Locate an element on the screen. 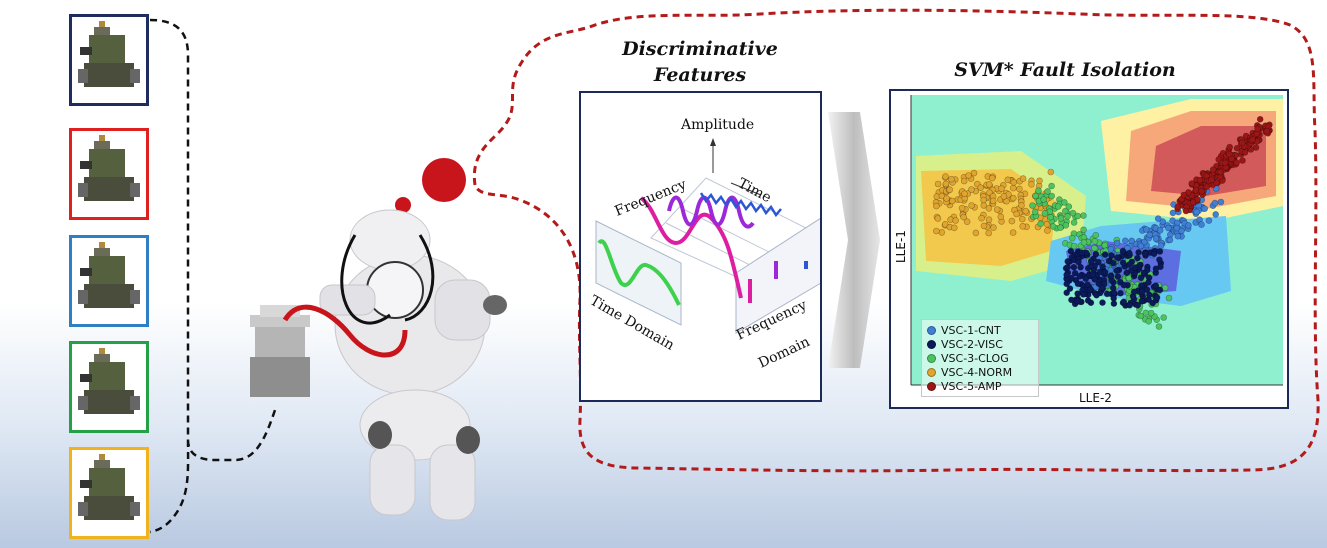 The image size is (1327, 548). blue-wave is located at coordinates (740, 205).